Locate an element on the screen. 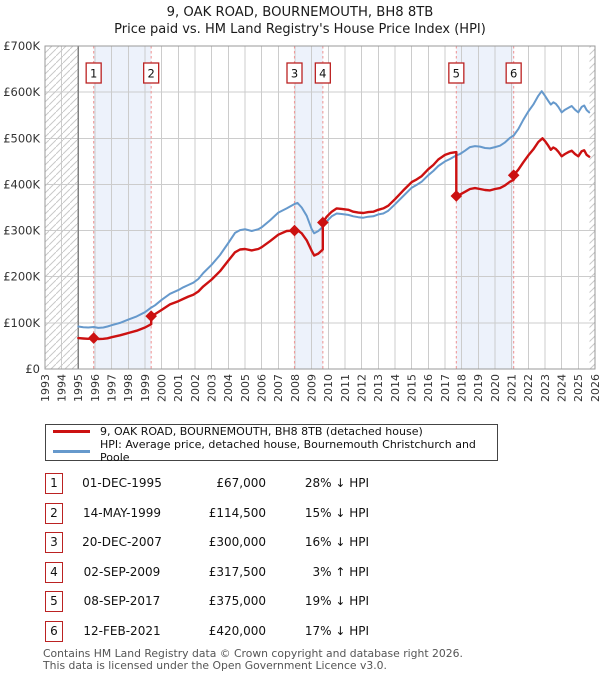 This screenshot has width=600, height=680. table-row: 2 14-MAY-1999 £114,500 15% ↓ HPI is located at coordinates (300, 513).